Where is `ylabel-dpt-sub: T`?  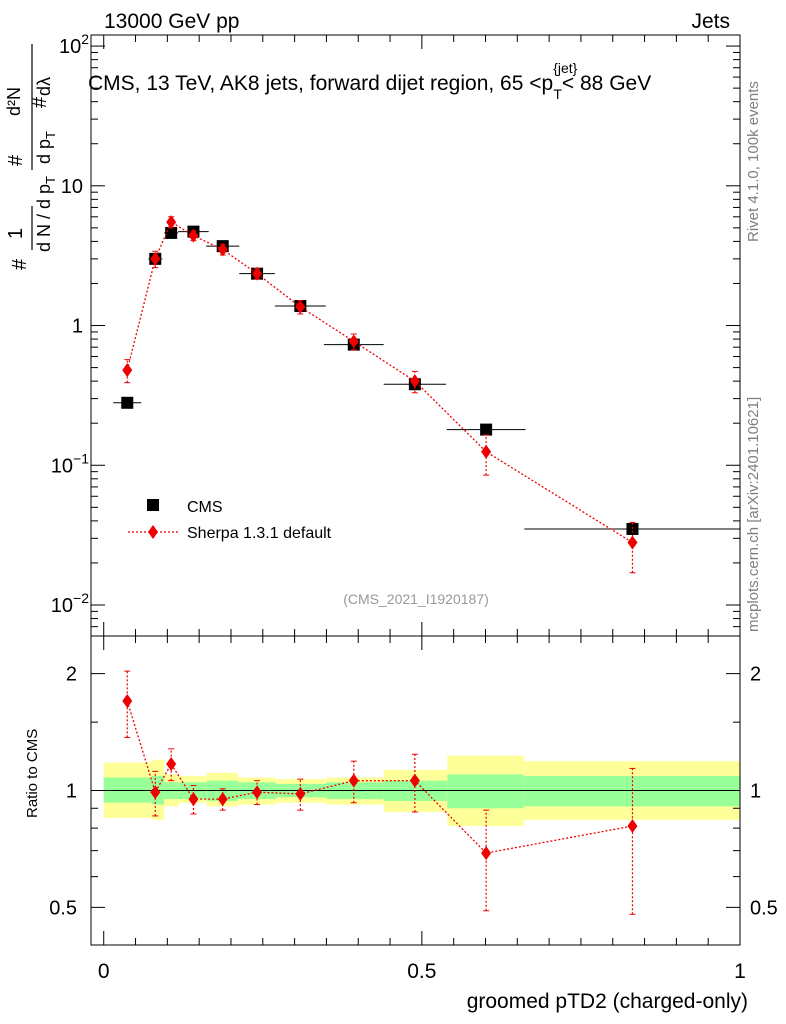
ylabel-dpt-sub: T is located at coordinates (50, 135).